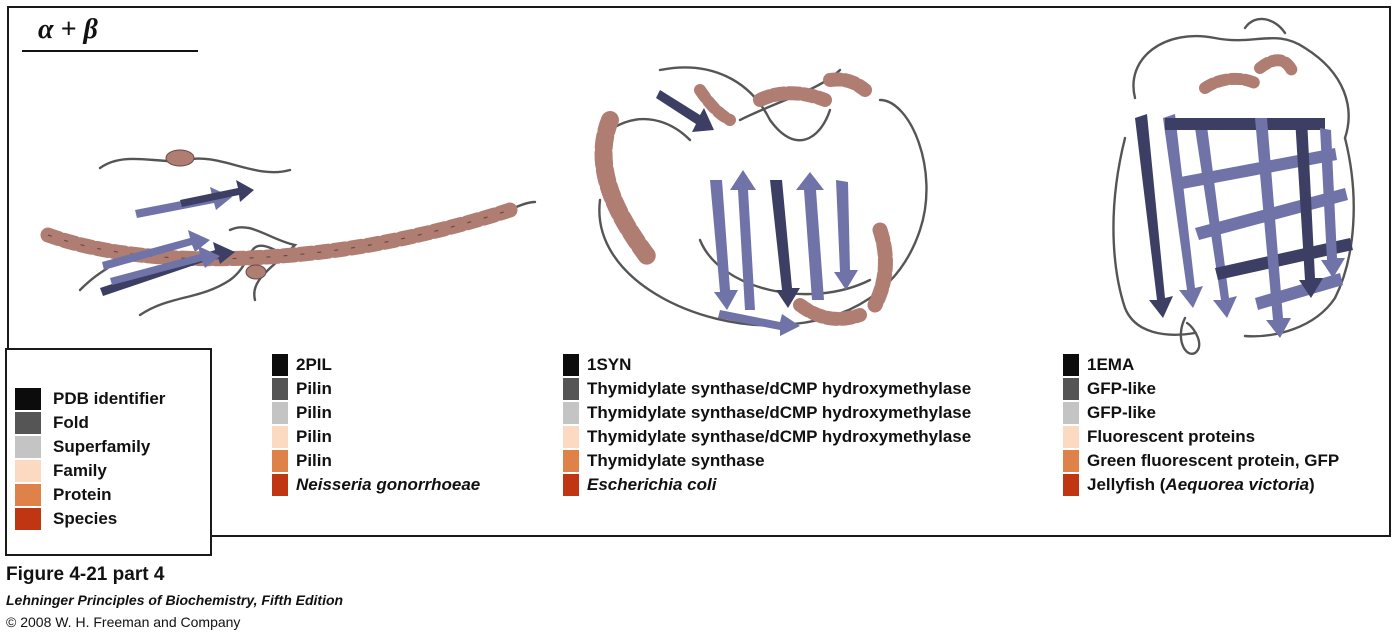  Describe the element at coordinates (28, 447) in the screenshot. I see `legend-swatch-superfamily` at that location.